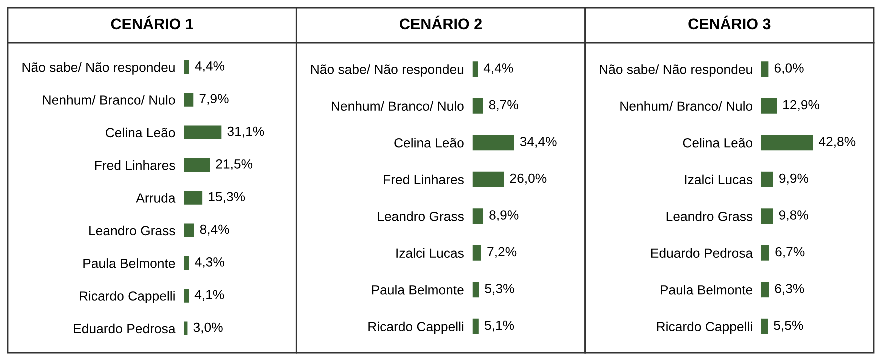  Describe the element at coordinates (246, 132) in the screenshot. I see `data-label: 31,1%` at that location.